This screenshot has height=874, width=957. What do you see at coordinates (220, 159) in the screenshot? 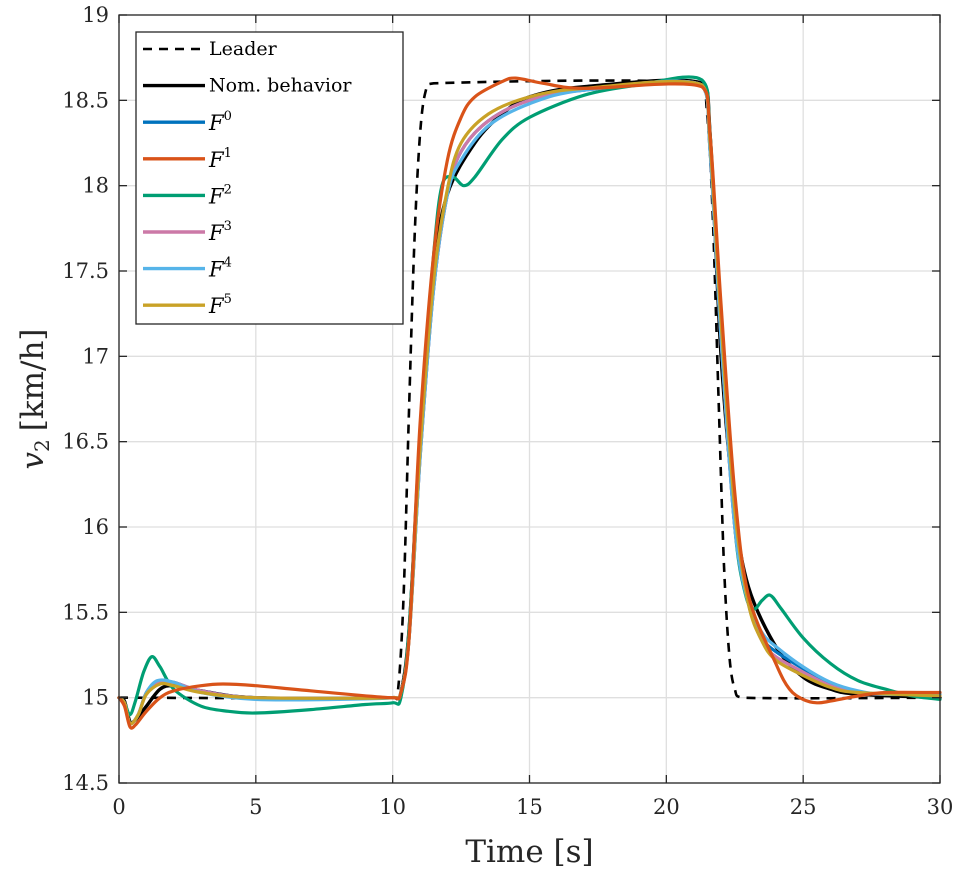
I see `legend-label-f1: F1` at bounding box center [220, 159].